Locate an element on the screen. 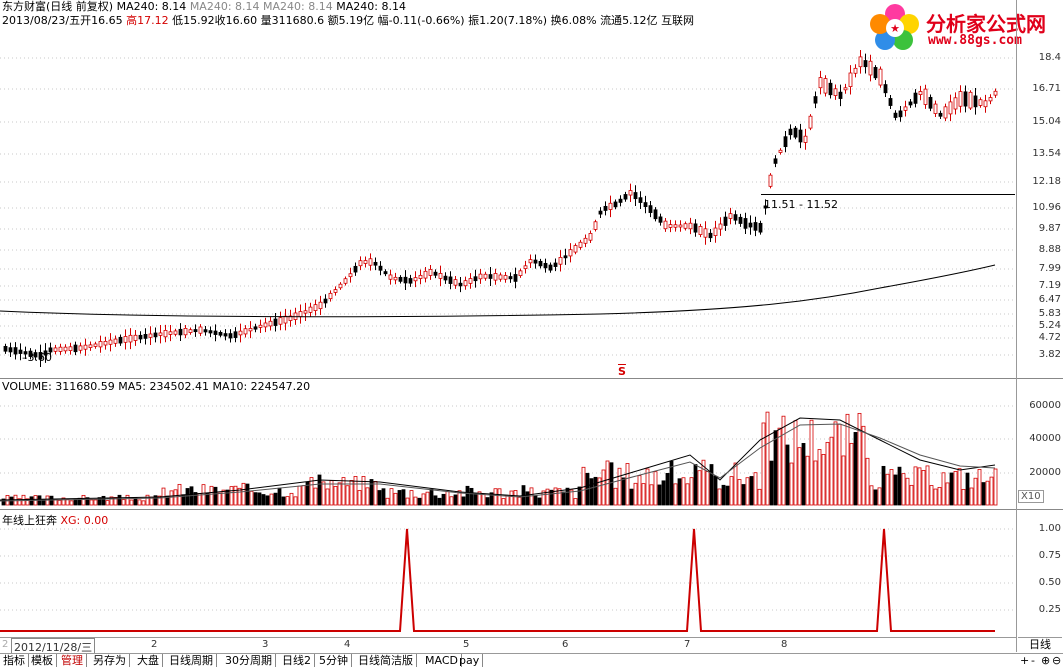  float-label: 流通 is located at coordinates (611, 20).